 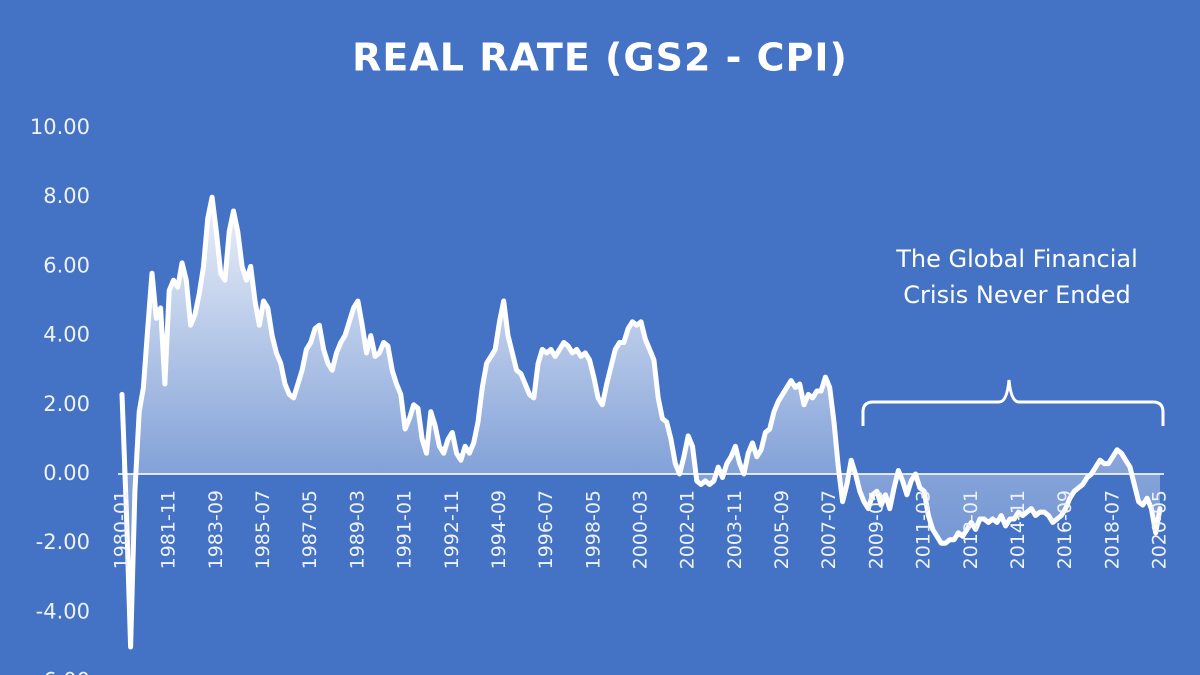 I want to click on x-tick-label: 1994-09, so click(x=499, y=529).